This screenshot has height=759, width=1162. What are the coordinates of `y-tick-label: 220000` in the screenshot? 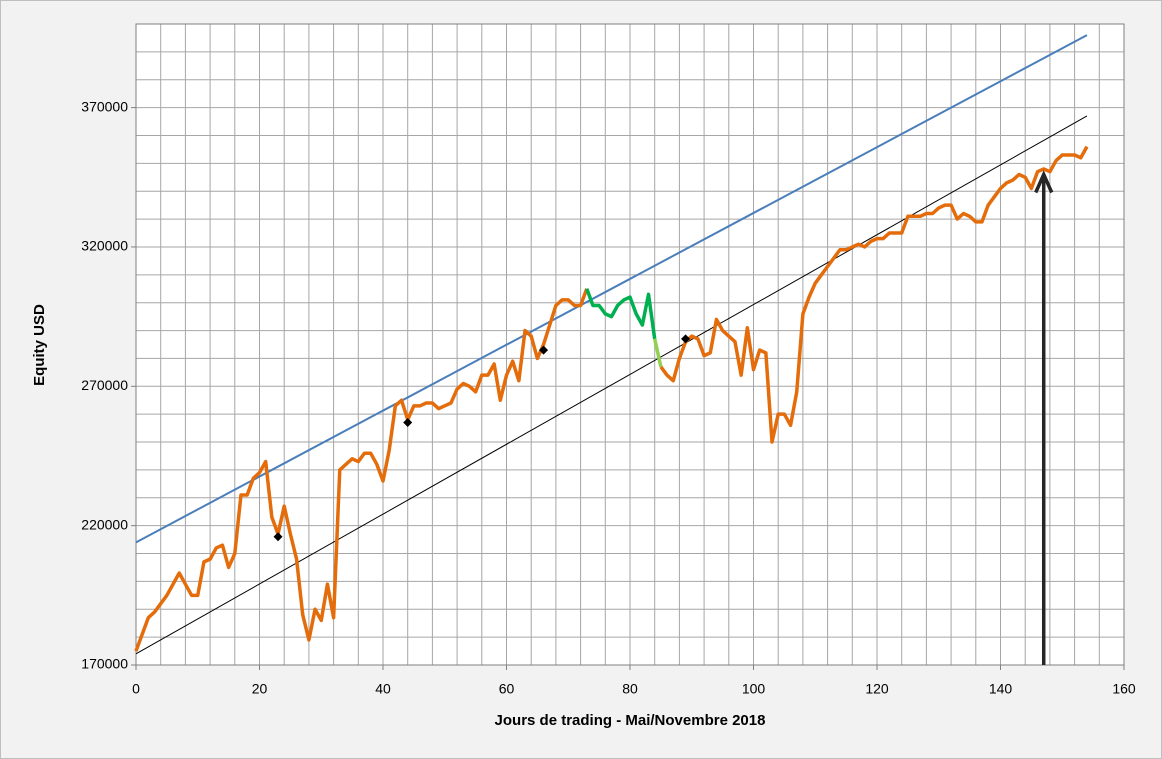 It's located at (104, 524).